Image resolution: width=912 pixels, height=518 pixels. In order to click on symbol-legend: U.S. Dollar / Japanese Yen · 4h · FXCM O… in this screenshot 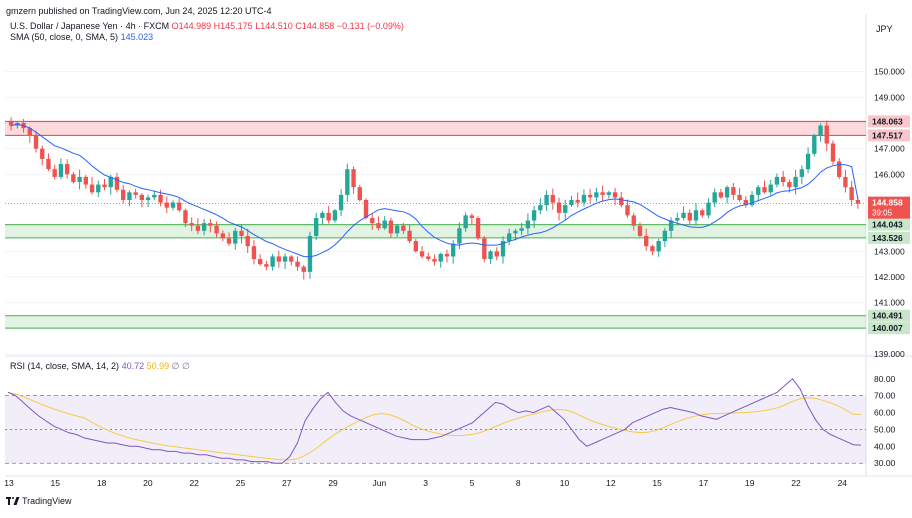, I will do `click(207, 26)`.